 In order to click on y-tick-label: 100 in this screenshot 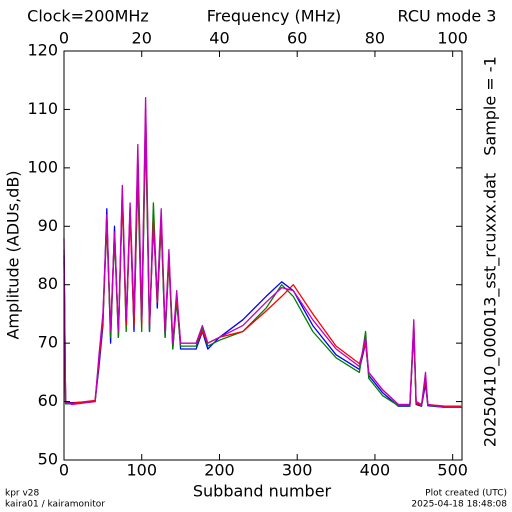, I will do `click(42, 166)`.